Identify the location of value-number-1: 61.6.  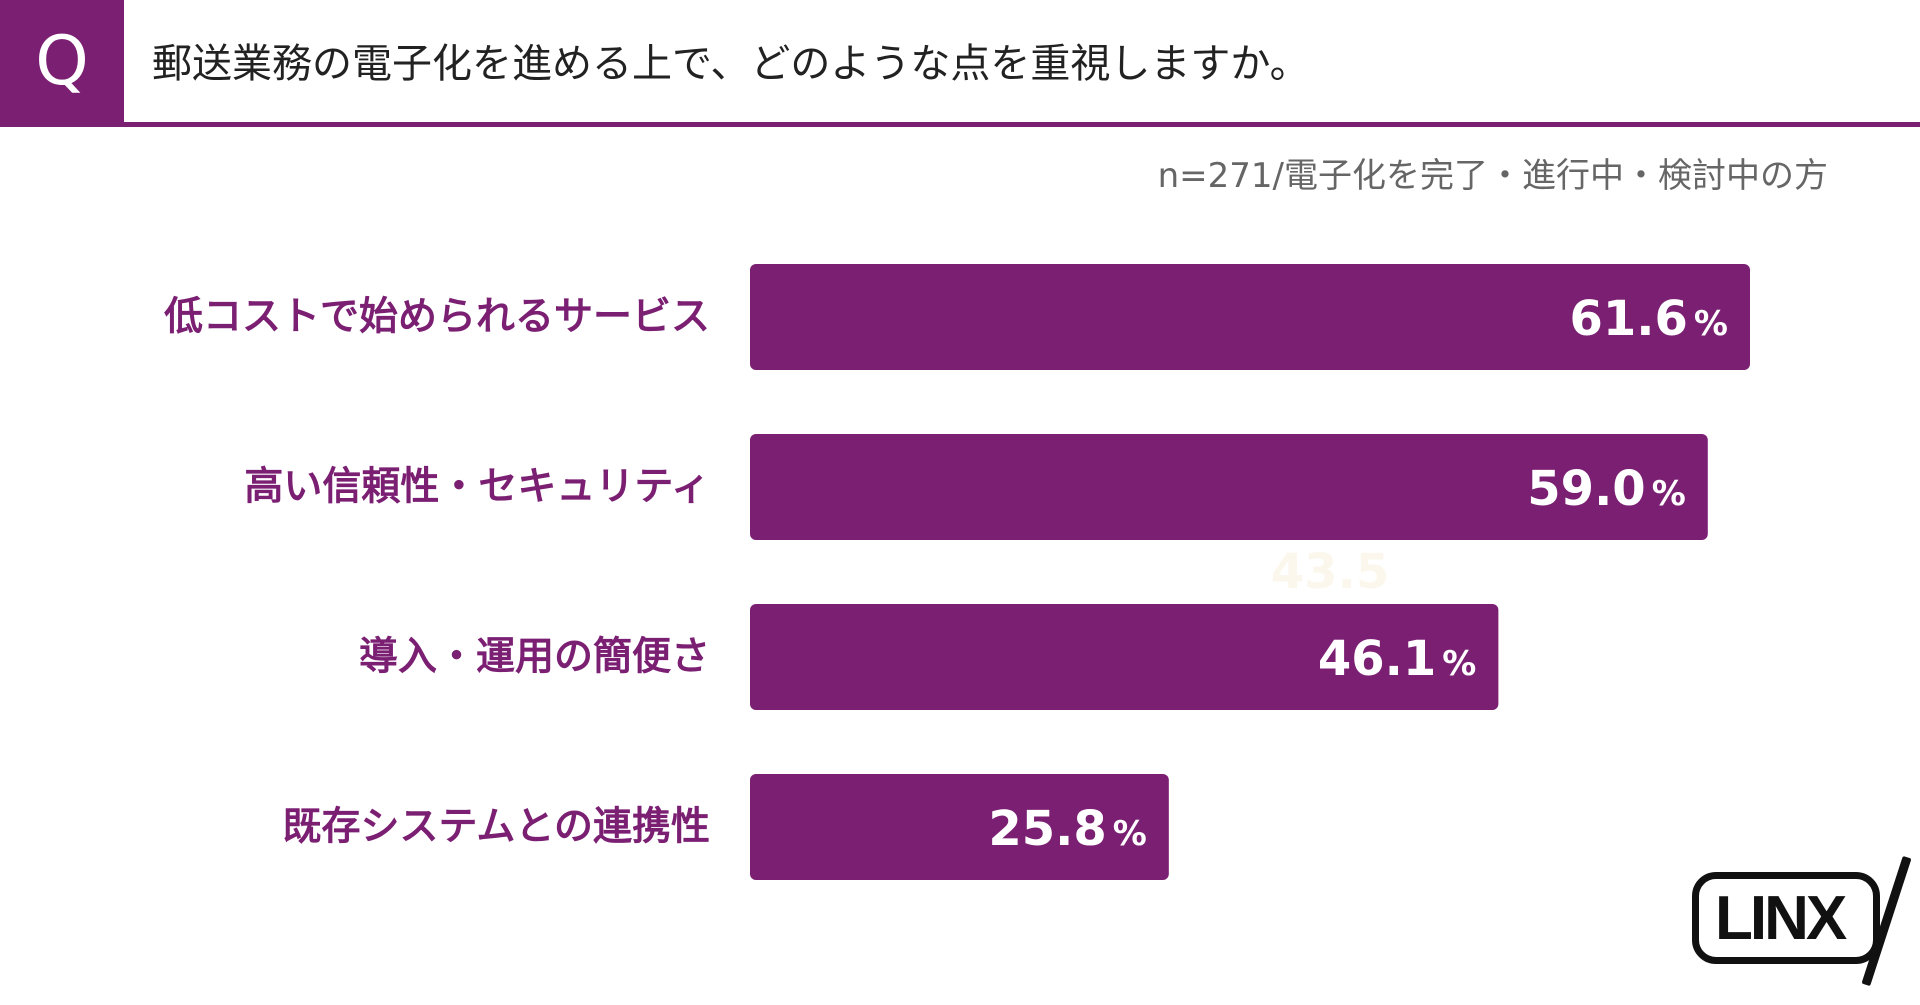
(1628, 319).